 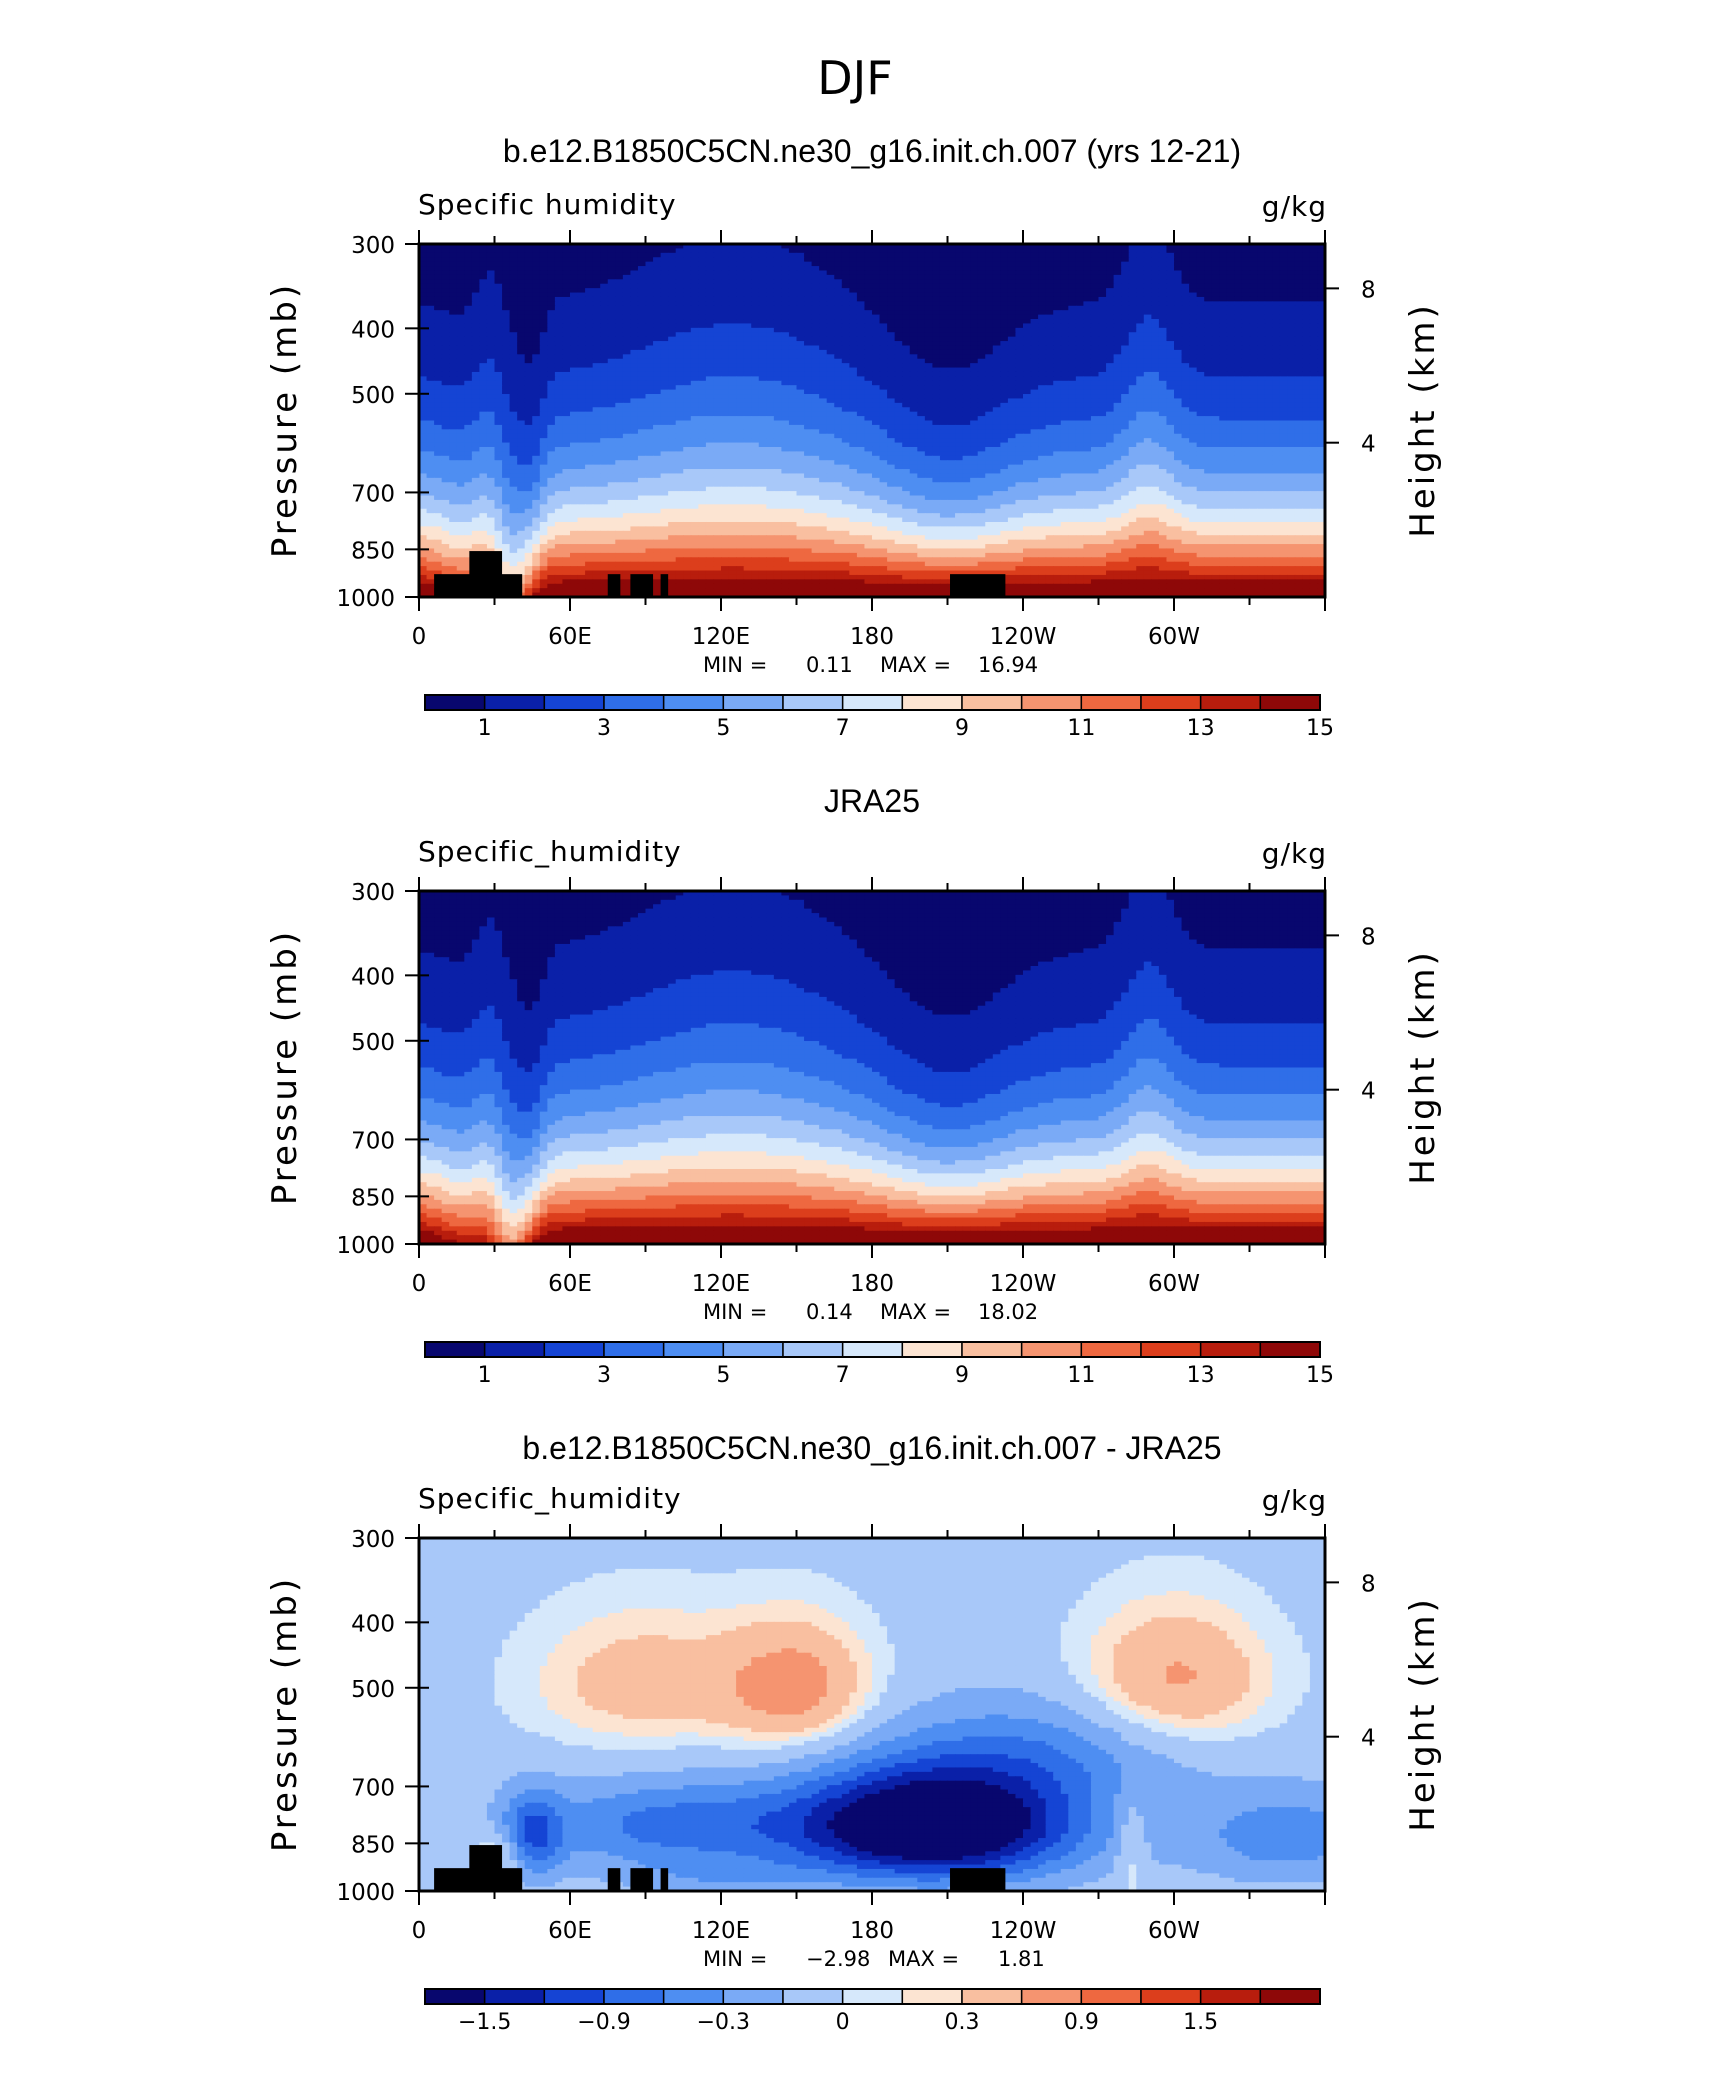 I want to click on figure-title: DJF, so click(x=854, y=78).